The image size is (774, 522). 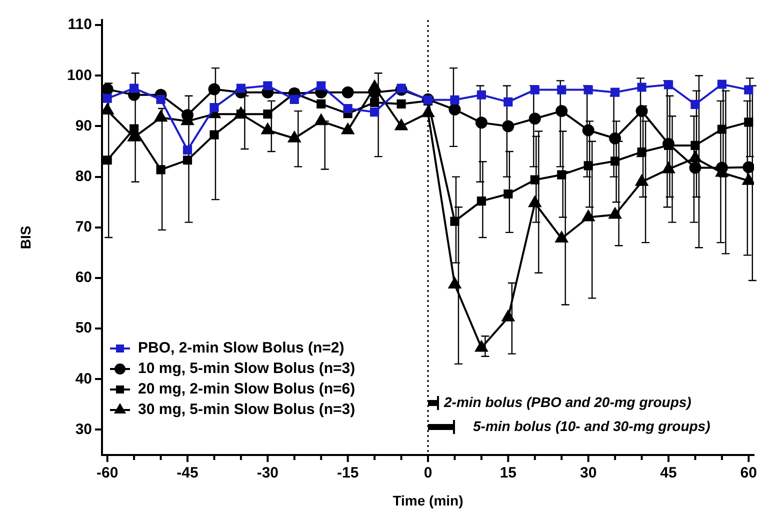 What do you see at coordinates (107, 473) in the screenshot?
I see `x-tick-label: -60` at bounding box center [107, 473].